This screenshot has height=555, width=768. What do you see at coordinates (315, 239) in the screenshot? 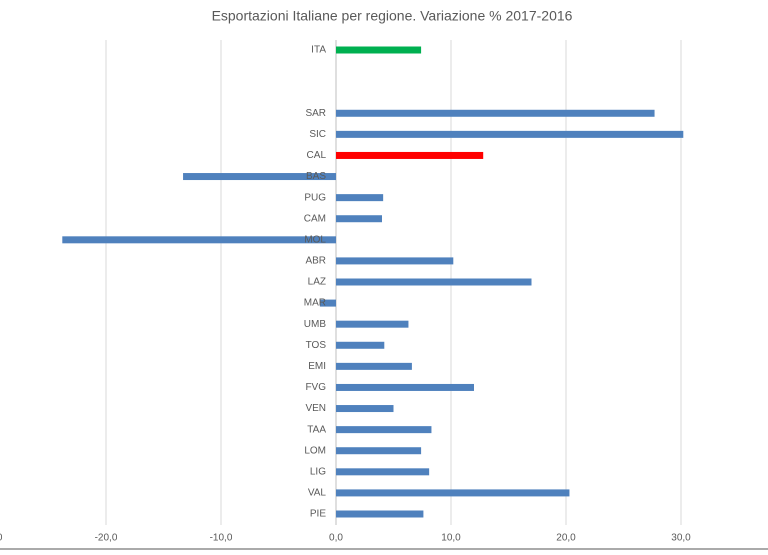
I see `y-tick-label: MOL` at bounding box center [315, 239].